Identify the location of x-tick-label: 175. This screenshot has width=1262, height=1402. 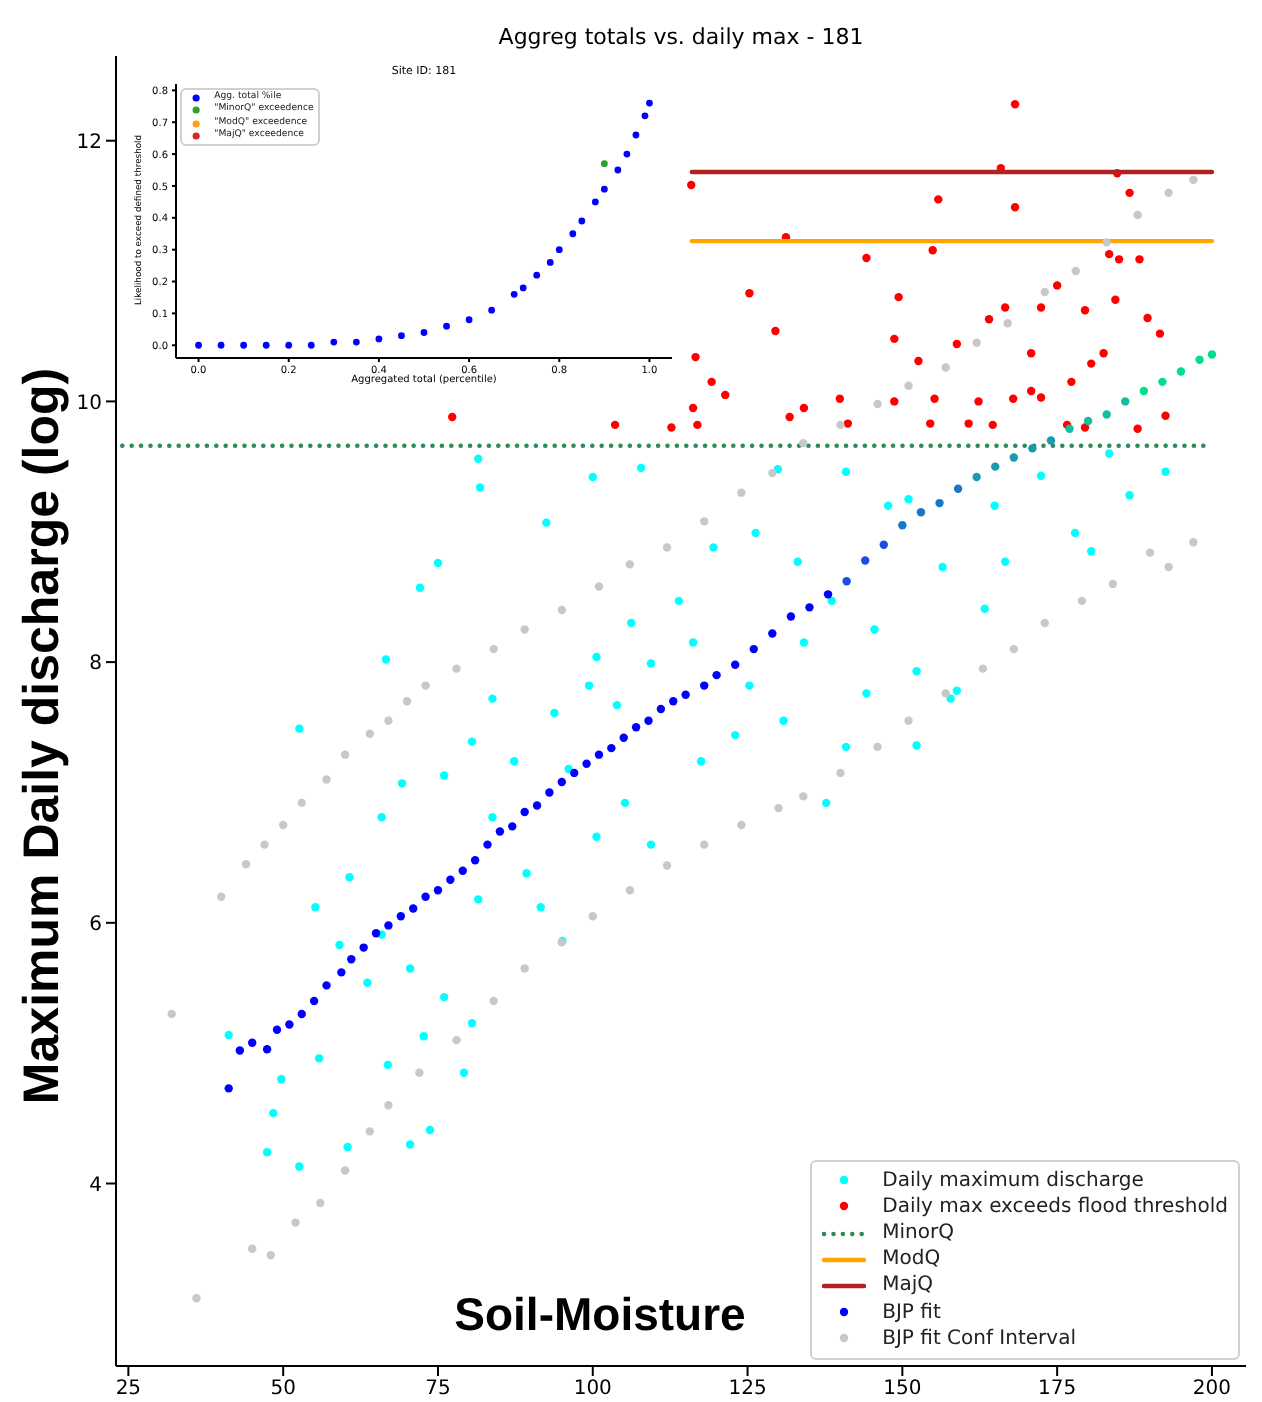
(1057, 1389).